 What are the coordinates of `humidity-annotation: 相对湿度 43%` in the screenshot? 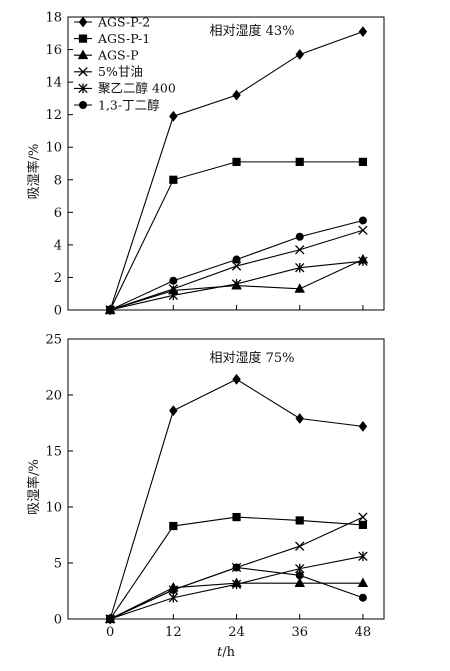 It's located at (251, 31).